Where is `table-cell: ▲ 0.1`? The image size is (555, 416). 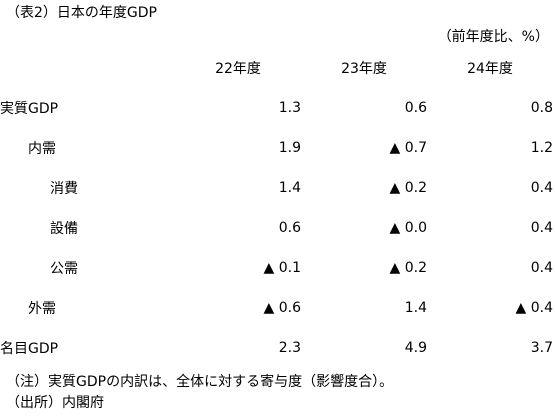
table-cell: ▲ 0.1 is located at coordinates (282, 268).